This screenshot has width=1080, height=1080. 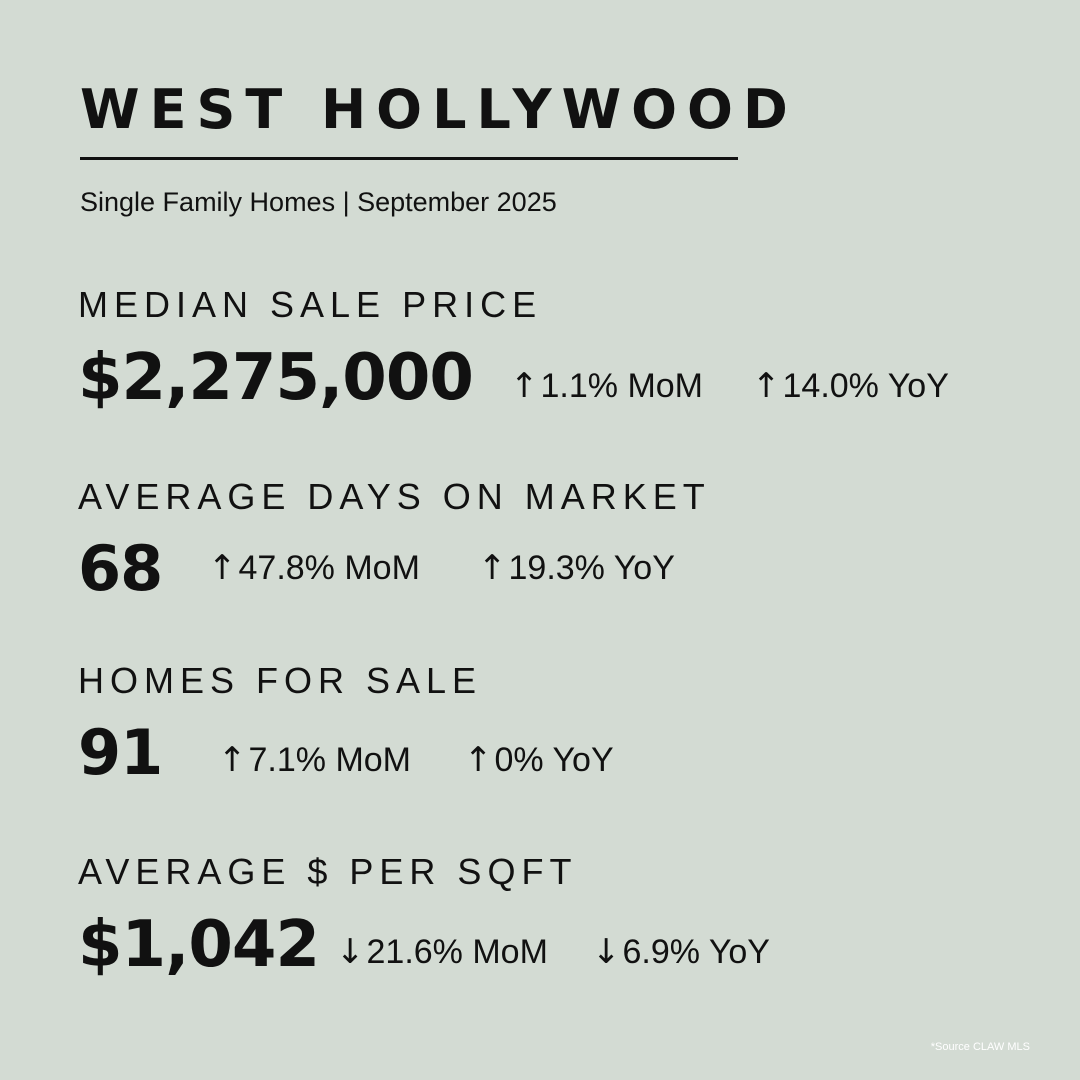 I want to click on page-title: WEST HOLLYWOOD, so click(x=439, y=109).